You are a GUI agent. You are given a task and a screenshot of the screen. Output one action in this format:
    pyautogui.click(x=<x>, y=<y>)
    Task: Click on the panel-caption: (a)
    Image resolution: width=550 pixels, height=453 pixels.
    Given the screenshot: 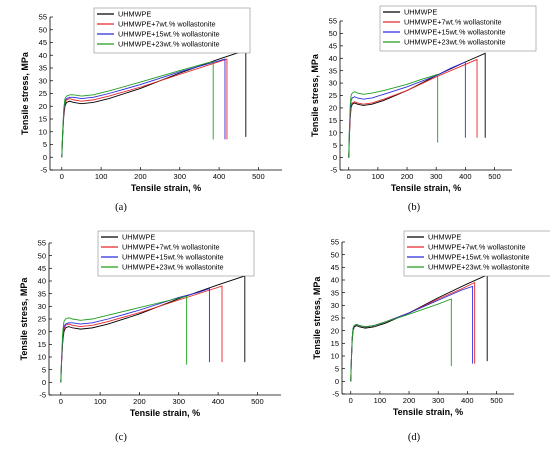 What is the action you would take?
    pyautogui.click(x=121, y=207)
    